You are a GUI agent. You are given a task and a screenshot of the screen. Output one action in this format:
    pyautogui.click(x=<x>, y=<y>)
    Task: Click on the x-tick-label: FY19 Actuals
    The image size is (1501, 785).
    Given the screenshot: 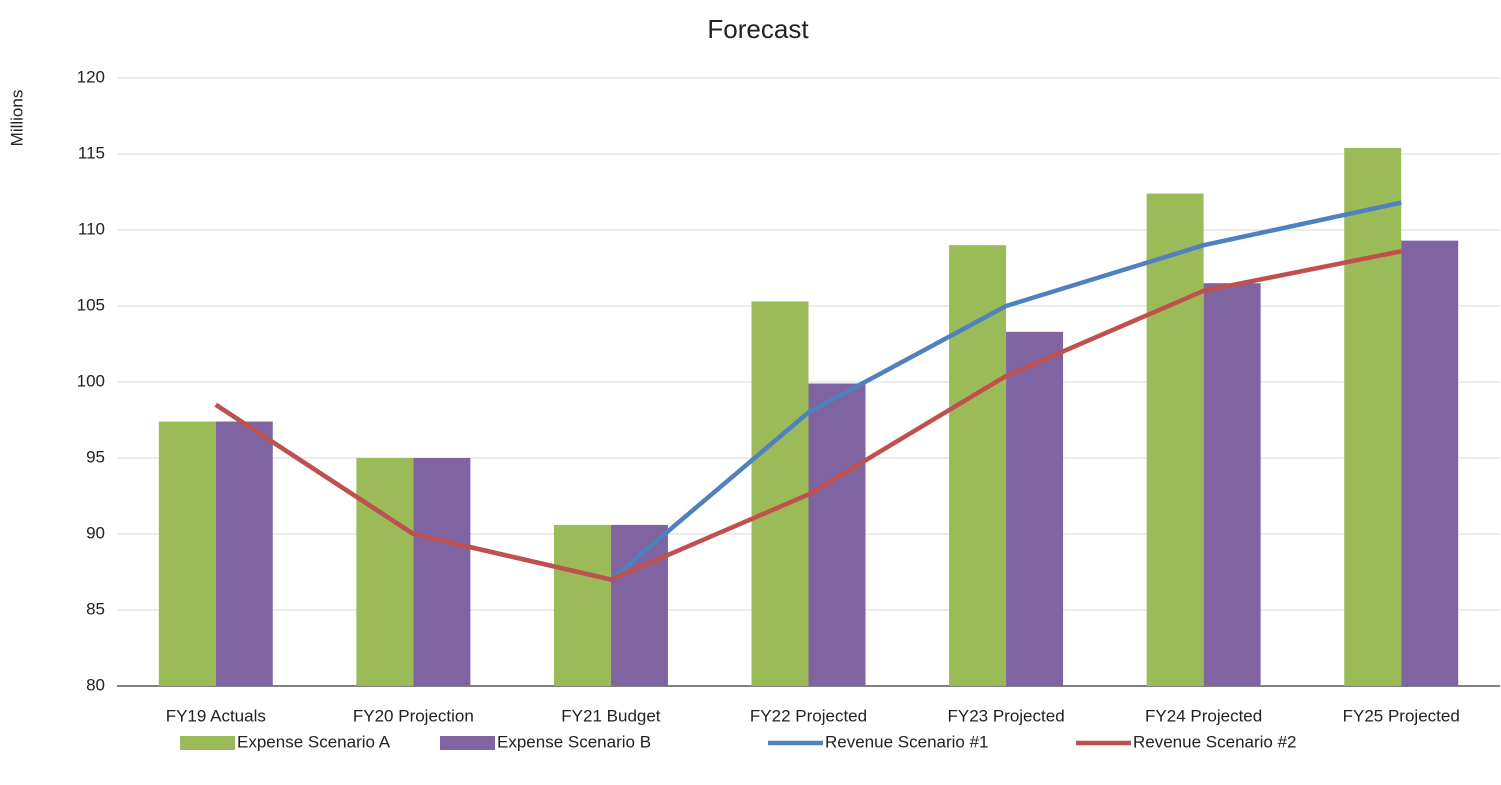 What is the action you would take?
    pyautogui.click(x=216, y=715)
    